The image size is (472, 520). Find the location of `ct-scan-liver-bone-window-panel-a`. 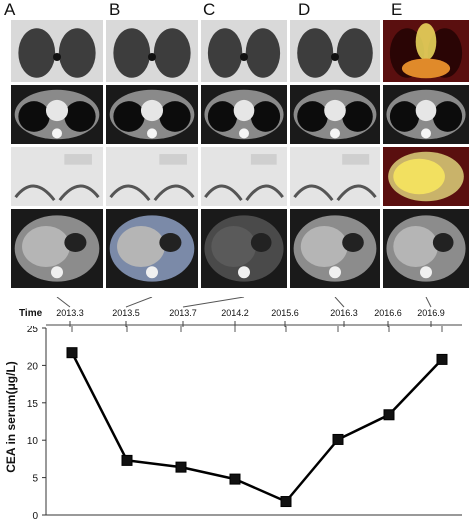

ct-scan-liver-bone-window-panel-a is located at coordinates (57, 176).